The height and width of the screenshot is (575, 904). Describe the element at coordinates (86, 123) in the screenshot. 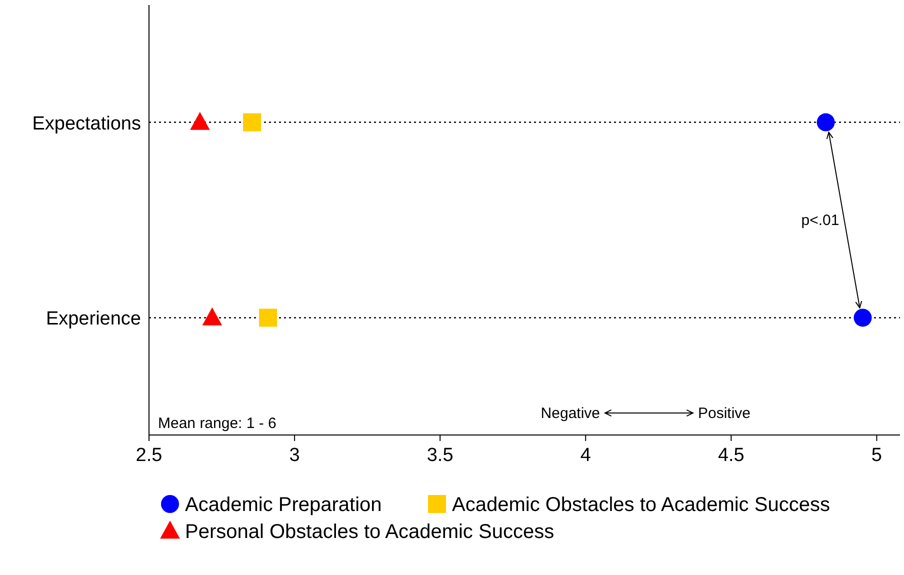

I see `y-tick-label: Expectations` at that location.